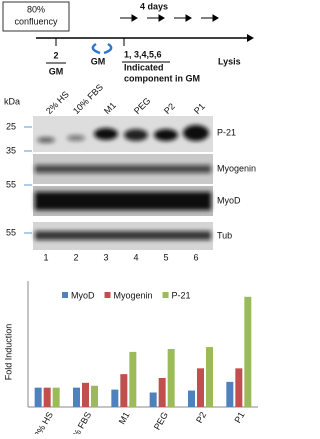 Image resolution: width=320 pixels, height=439 pixels. Describe the element at coordinates (169, 108) in the screenshot. I see `lane-label: P2` at that location.